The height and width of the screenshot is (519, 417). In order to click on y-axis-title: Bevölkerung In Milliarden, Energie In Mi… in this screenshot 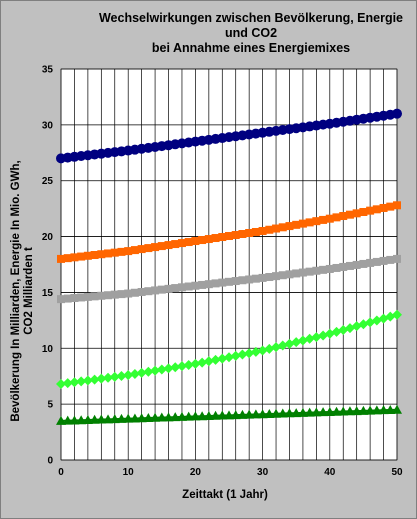, I will do `click(22, 290)`.